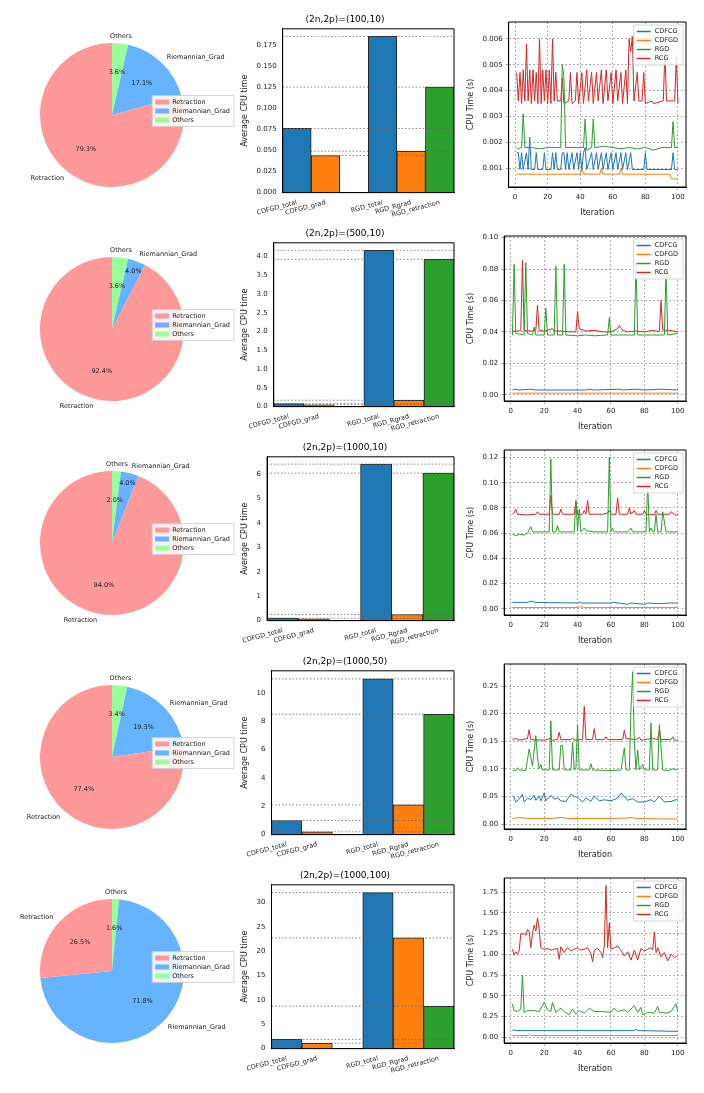  What do you see at coordinates (345, 18) in the screenshot?
I see `chart-title: (2n,2p)=(100,10)` at bounding box center [345, 18].